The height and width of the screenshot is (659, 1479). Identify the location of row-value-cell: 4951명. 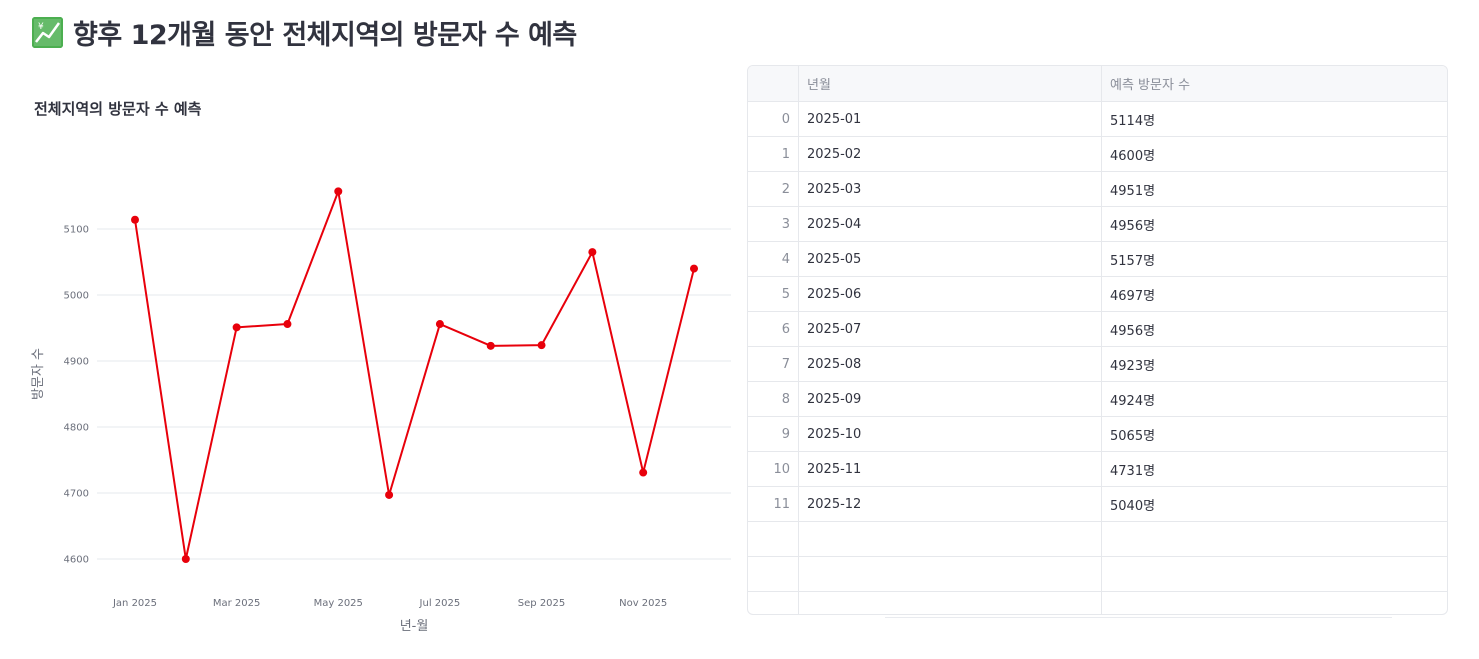
(1133, 191).